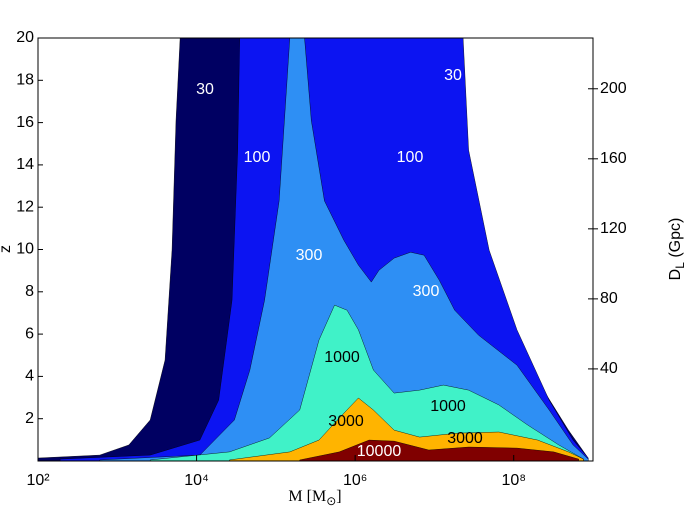 Image resolution: width=692 pixels, height=523 pixels. Describe the element at coordinates (613, 228) in the screenshot. I see `y2-tick-label: 120` at that location.